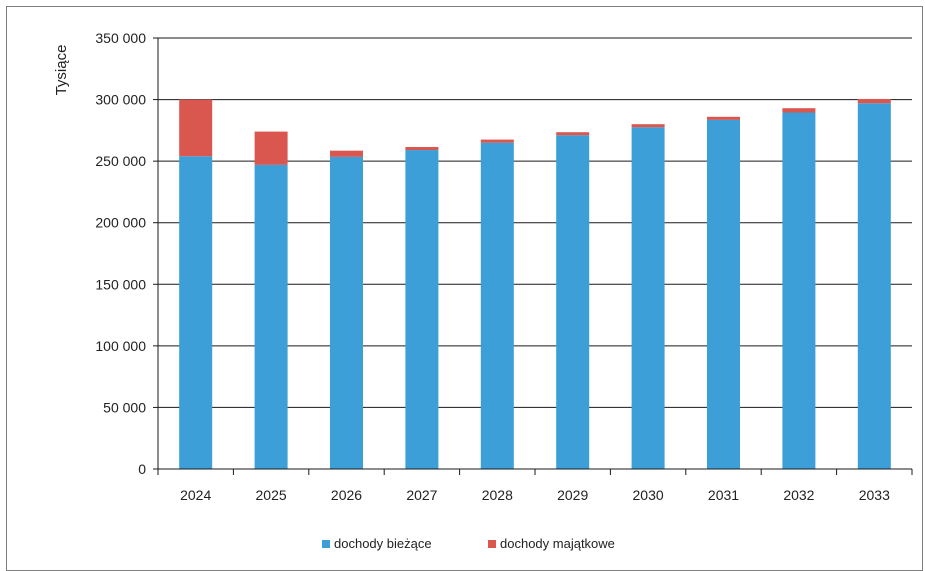 This screenshot has height=571, width=925. What do you see at coordinates (120, 38) in the screenshot?
I see `y-tick-label: 350 000` at bounding box center [120, 38].